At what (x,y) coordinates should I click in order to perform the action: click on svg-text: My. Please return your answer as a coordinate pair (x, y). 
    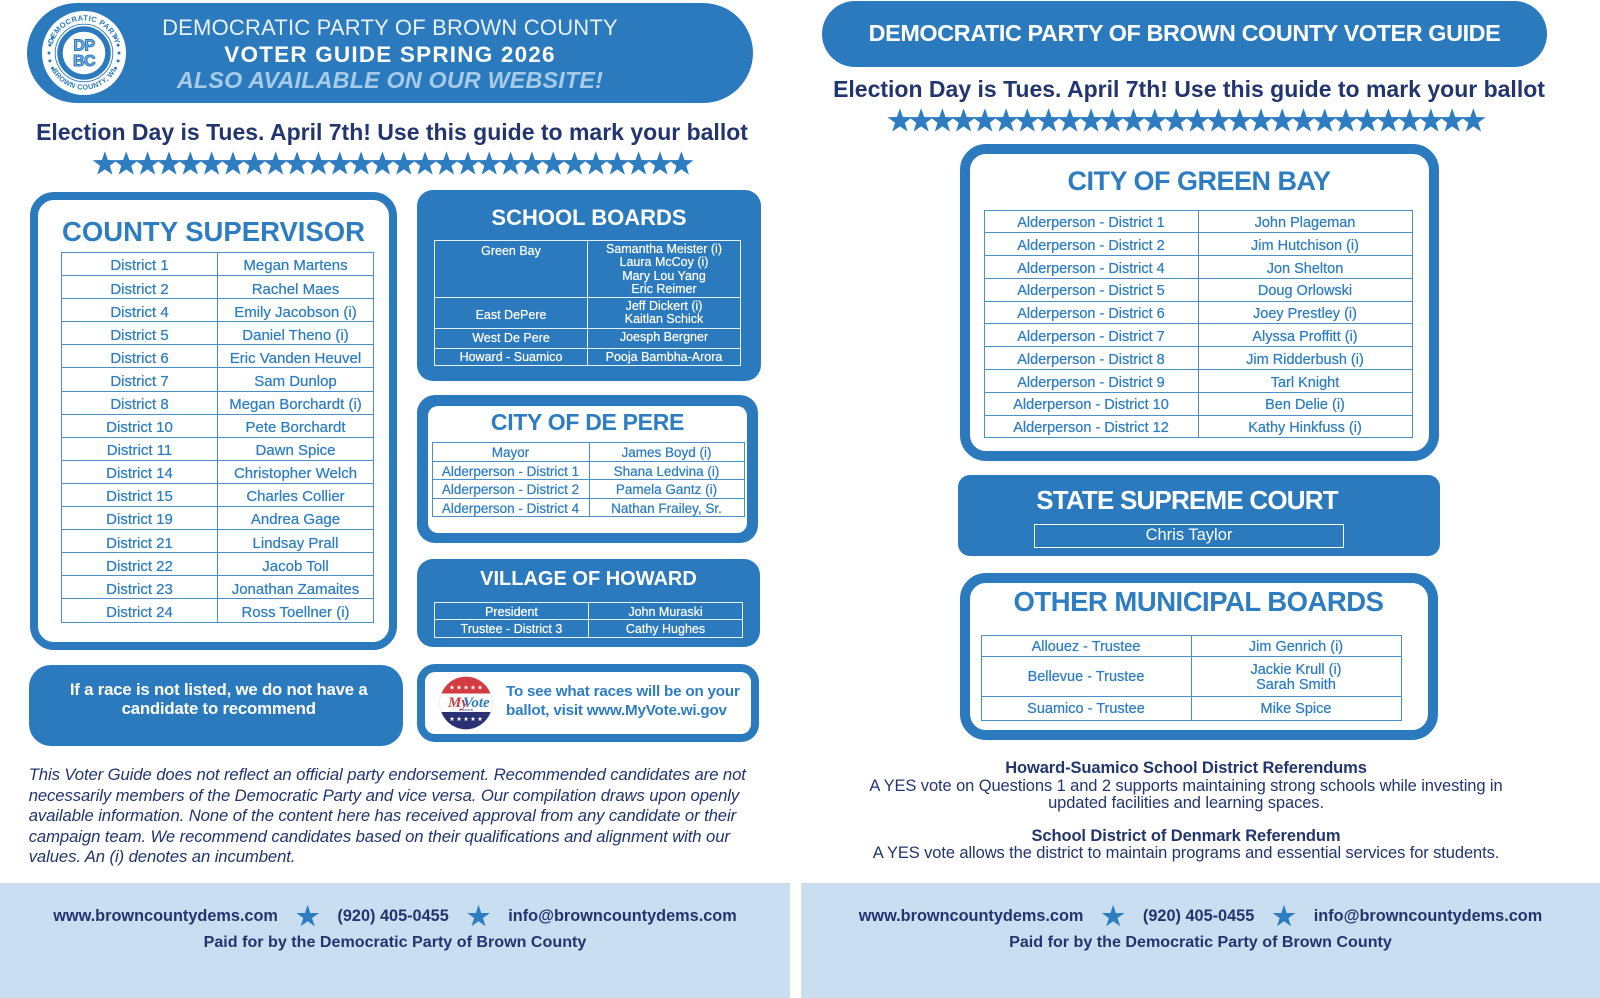
    Looking at the image, I should click on (457, 703).